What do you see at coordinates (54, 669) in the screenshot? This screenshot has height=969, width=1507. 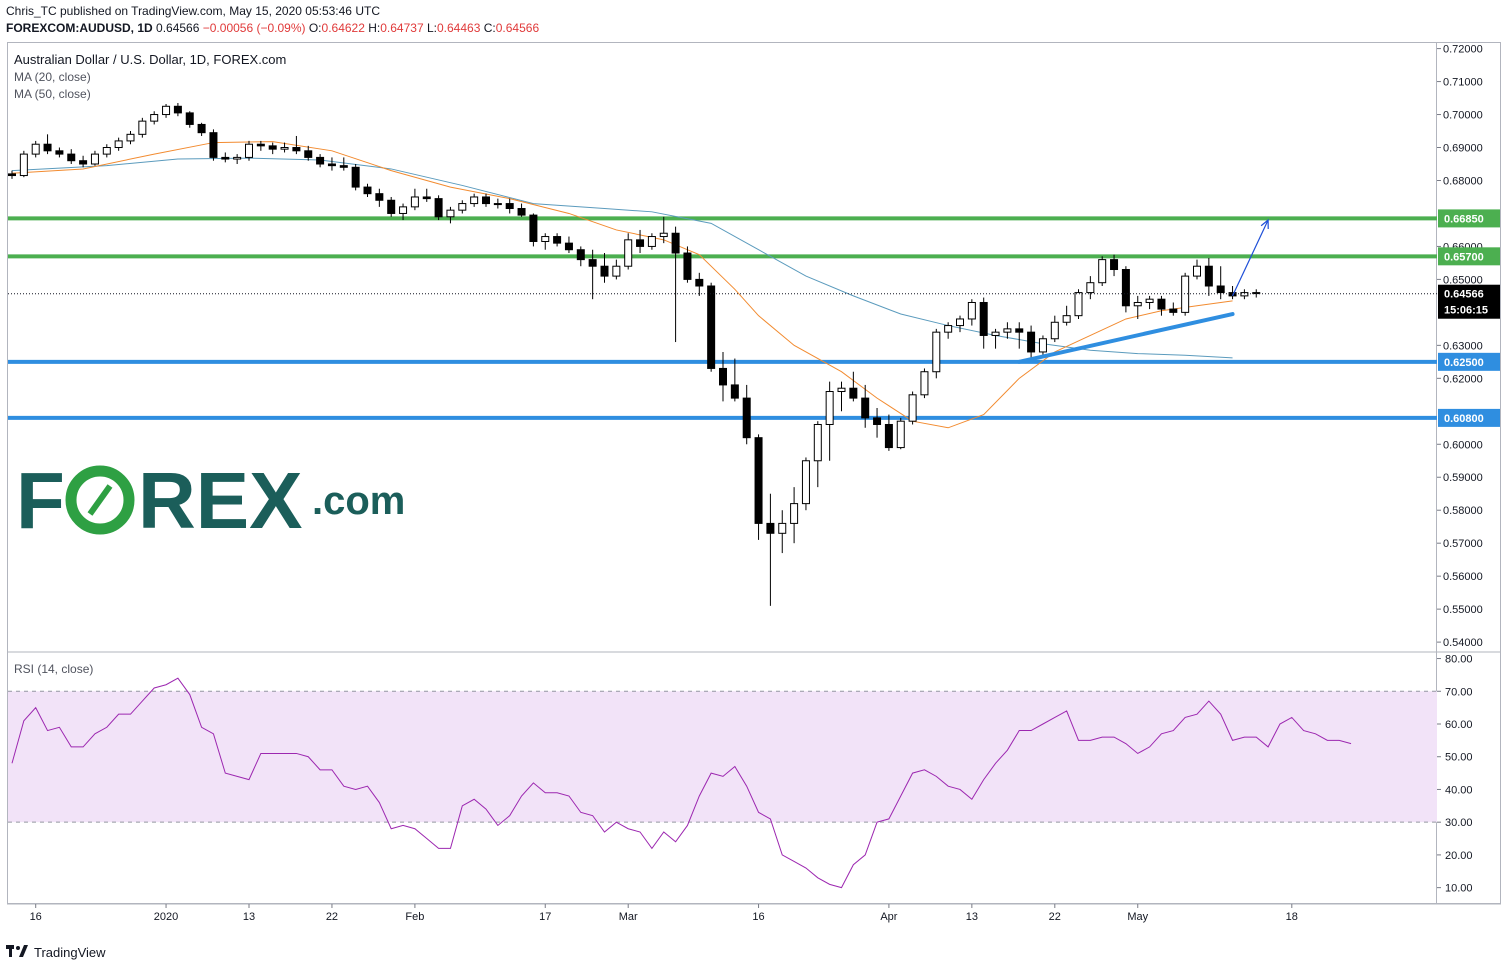 I see `rsi-legend: RSI (14, close)` at bounding box center [54, 669].